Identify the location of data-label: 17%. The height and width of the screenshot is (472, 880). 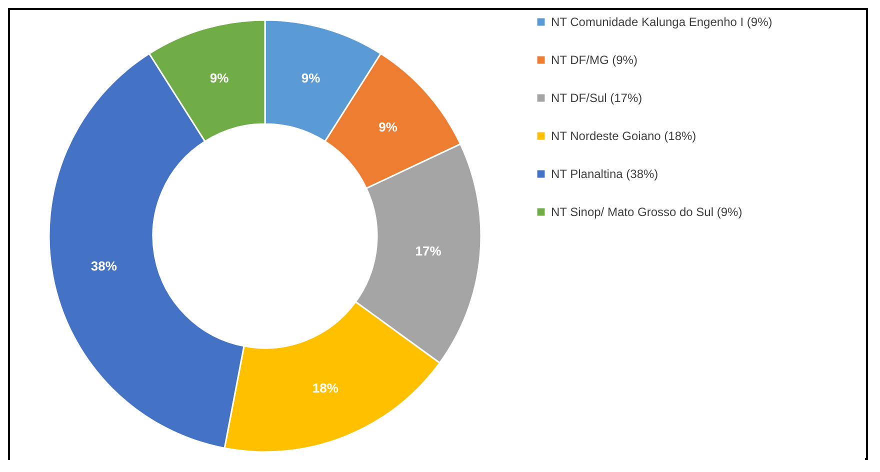
(428, 250).